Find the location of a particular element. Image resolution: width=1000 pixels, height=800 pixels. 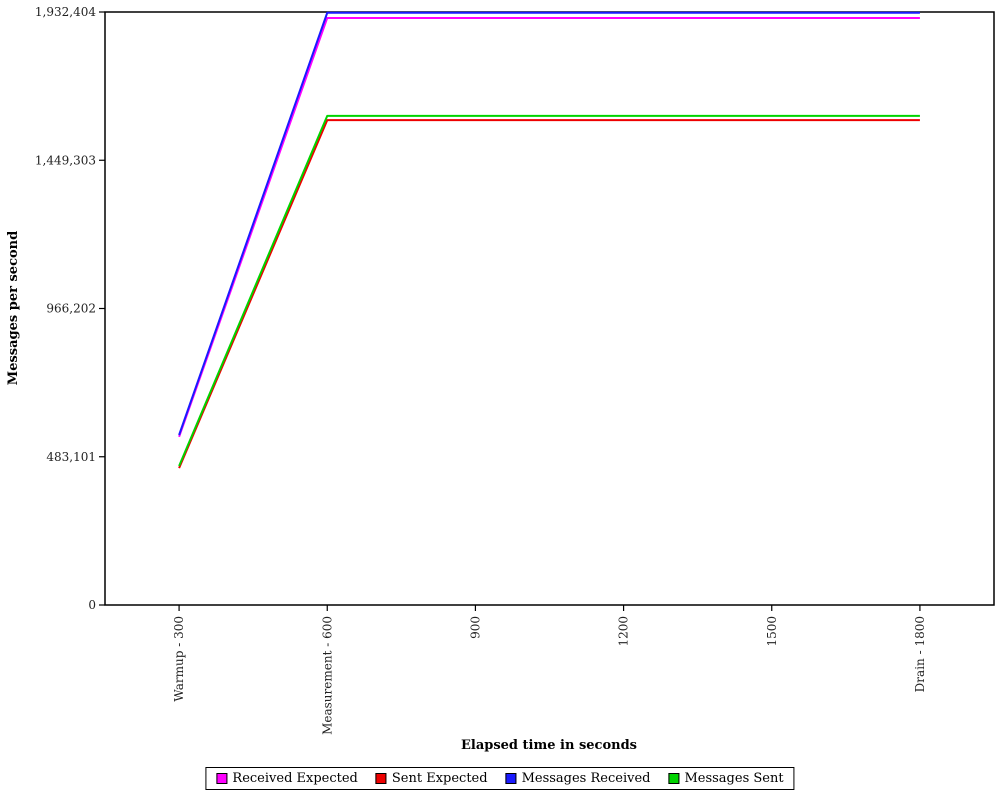

x-axis-tick-label: Warmup - 300 is located at coordinates (179, 659).